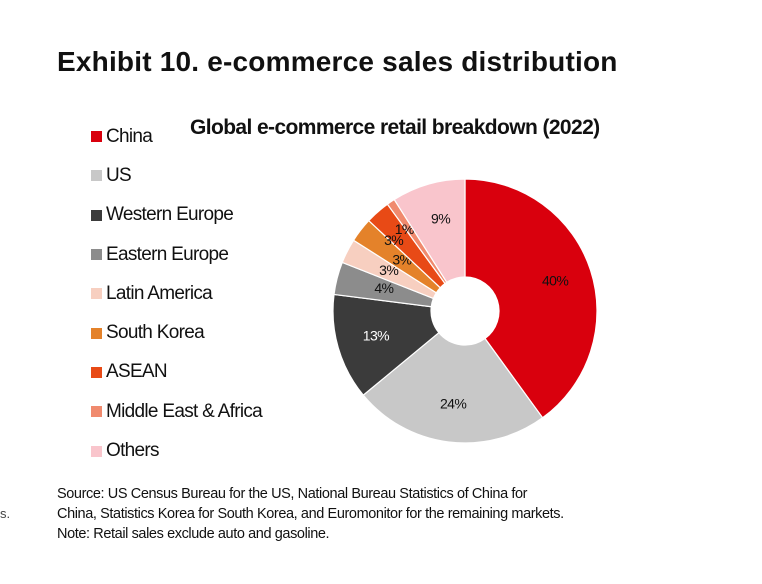  What do you see at coordinates (96, 451) in the screenshot?
I see `legend-swatch-others` at bounding box center [96, 451].